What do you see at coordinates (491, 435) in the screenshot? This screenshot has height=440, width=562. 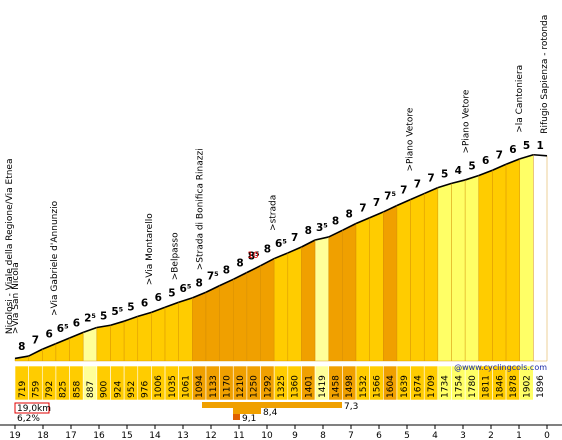 I see `km-tick-label: 2` at bounding box center [491, 435].